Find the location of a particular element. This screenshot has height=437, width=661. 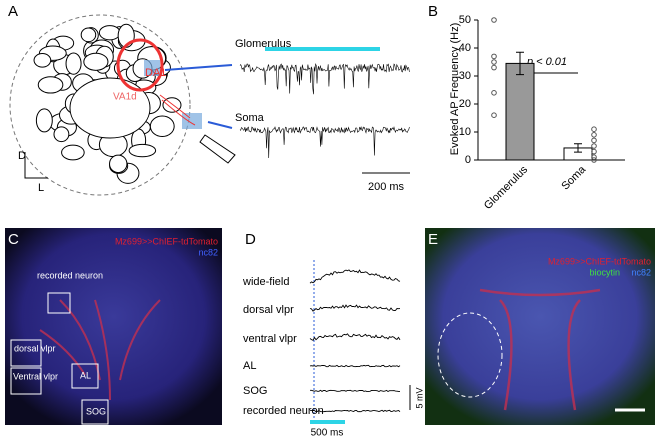

label: DA1 is located at coordinates (155, 73).